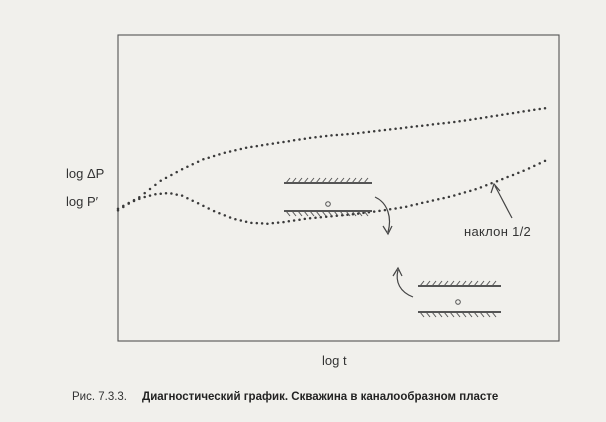 Image resolution: width=606 pixels, height=422 pixels. What do you see at coordinates (328, 197) in the screenshot?
I see `channel-schematic-upper` at bounding box center [328, 197].